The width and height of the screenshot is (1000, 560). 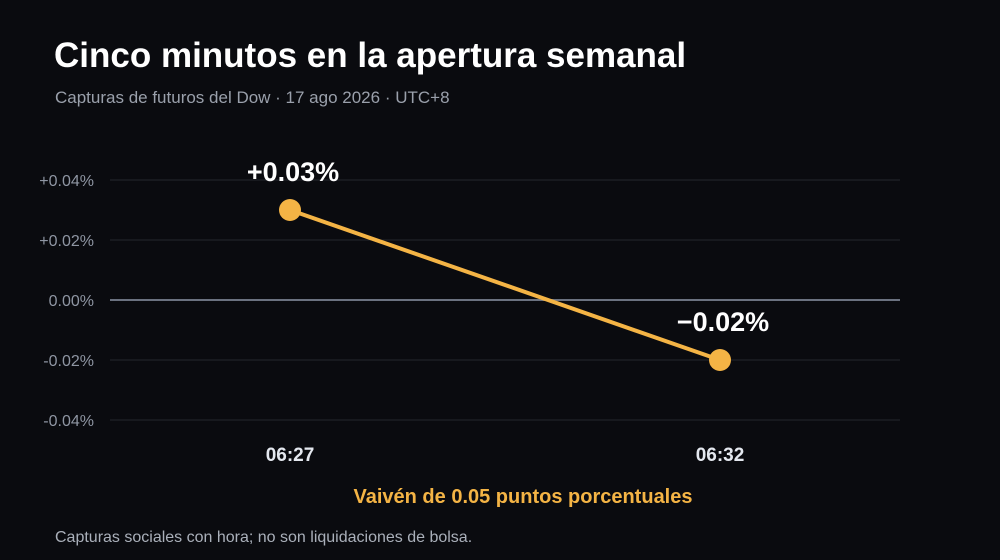 I want to click on chart-title: Cinco minutos en la apertura semanal, so click(x=370, y=55).